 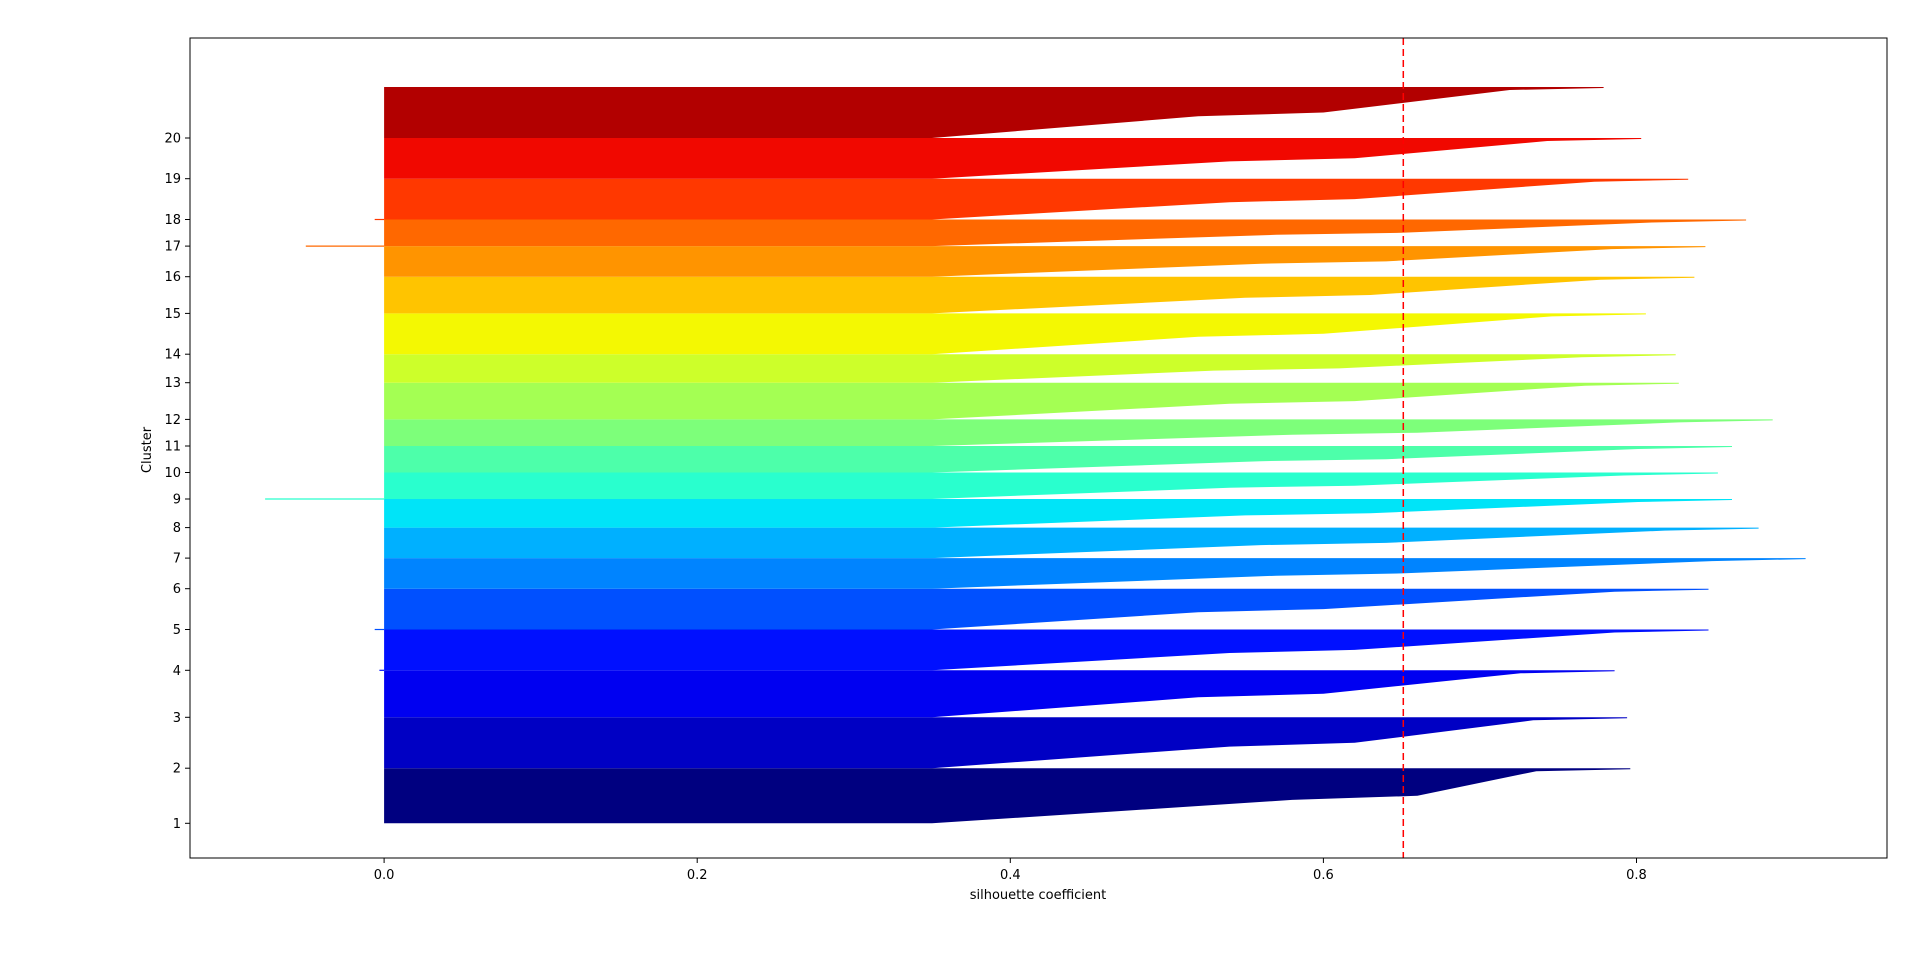 I want to click on cluster-12-silhouette, so click(x=1031, y=401).